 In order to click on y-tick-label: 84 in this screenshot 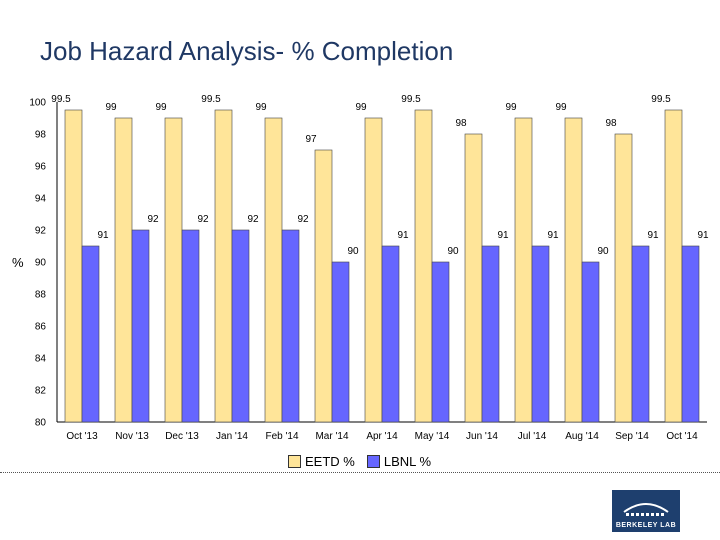, I will do `click(41, 359)`.